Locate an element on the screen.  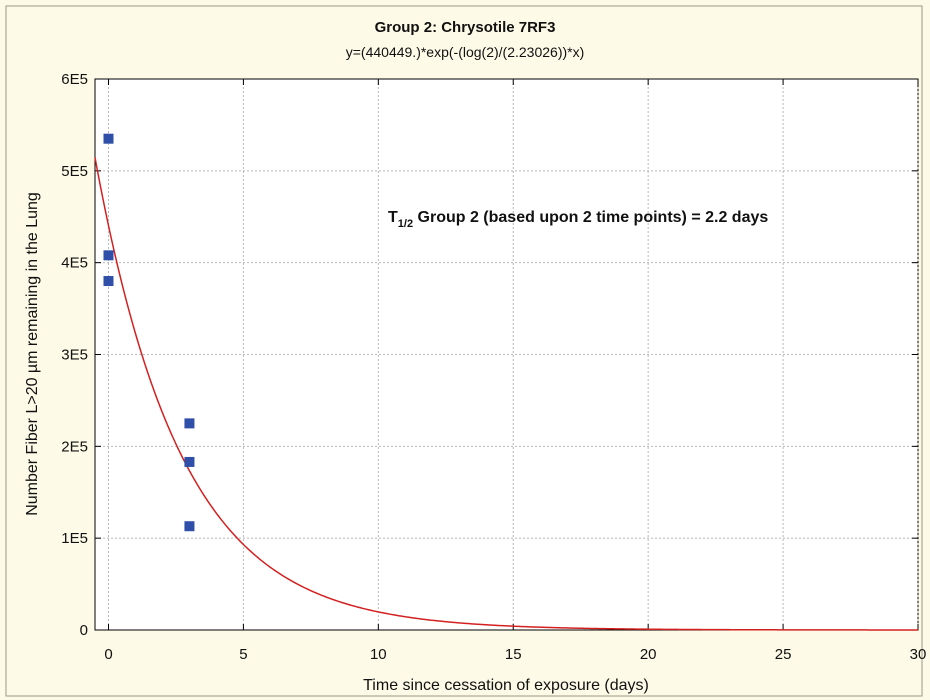
x-tick-label: 20 is located at coordinates (648, 654).